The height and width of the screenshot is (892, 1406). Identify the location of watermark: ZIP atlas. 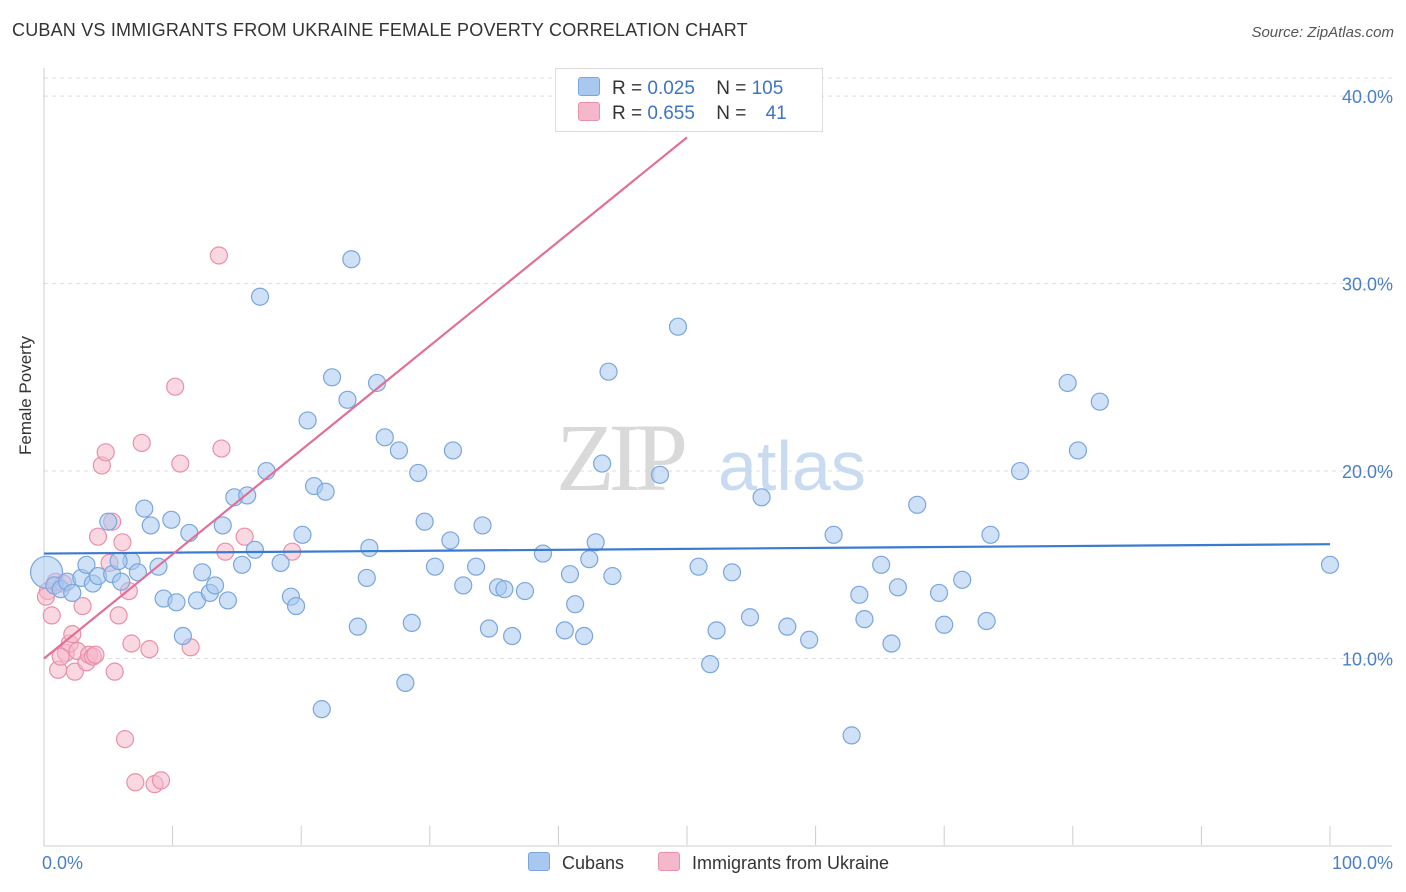
(711, 457).